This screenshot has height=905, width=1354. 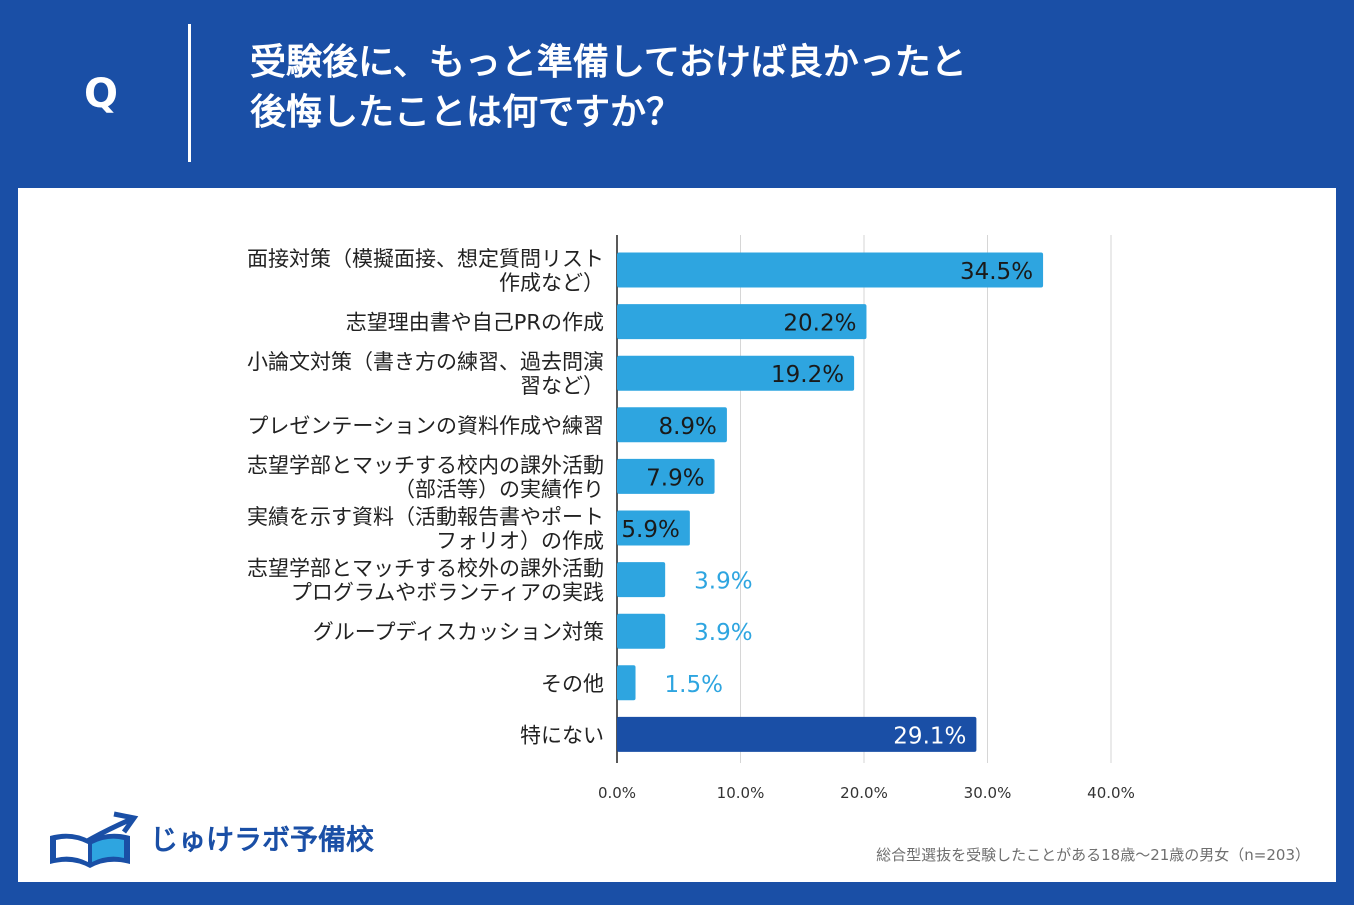 I want to click on category-label: グループディスカッション対策, so click(x=458, y=632).